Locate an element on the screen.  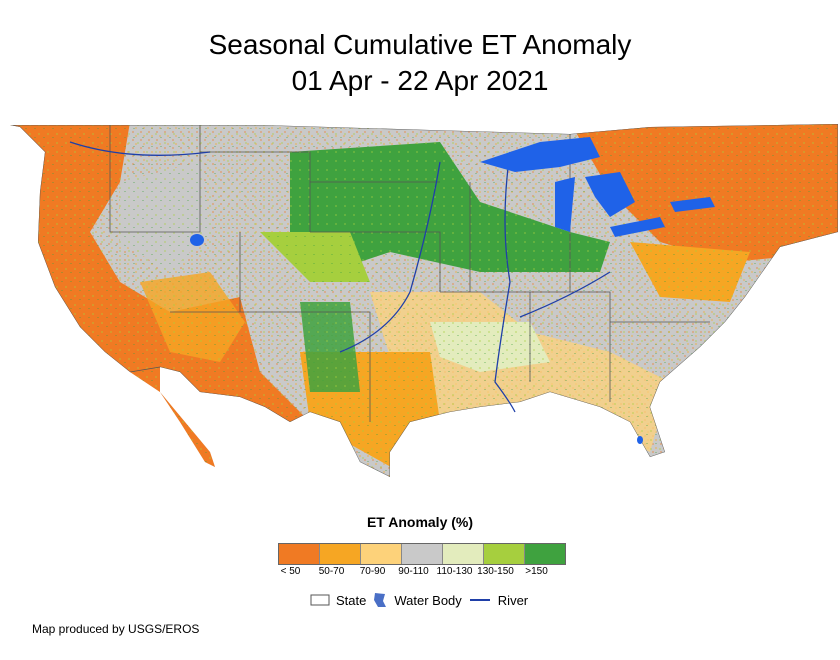
legend-bins is located at coordinates (422, 554).